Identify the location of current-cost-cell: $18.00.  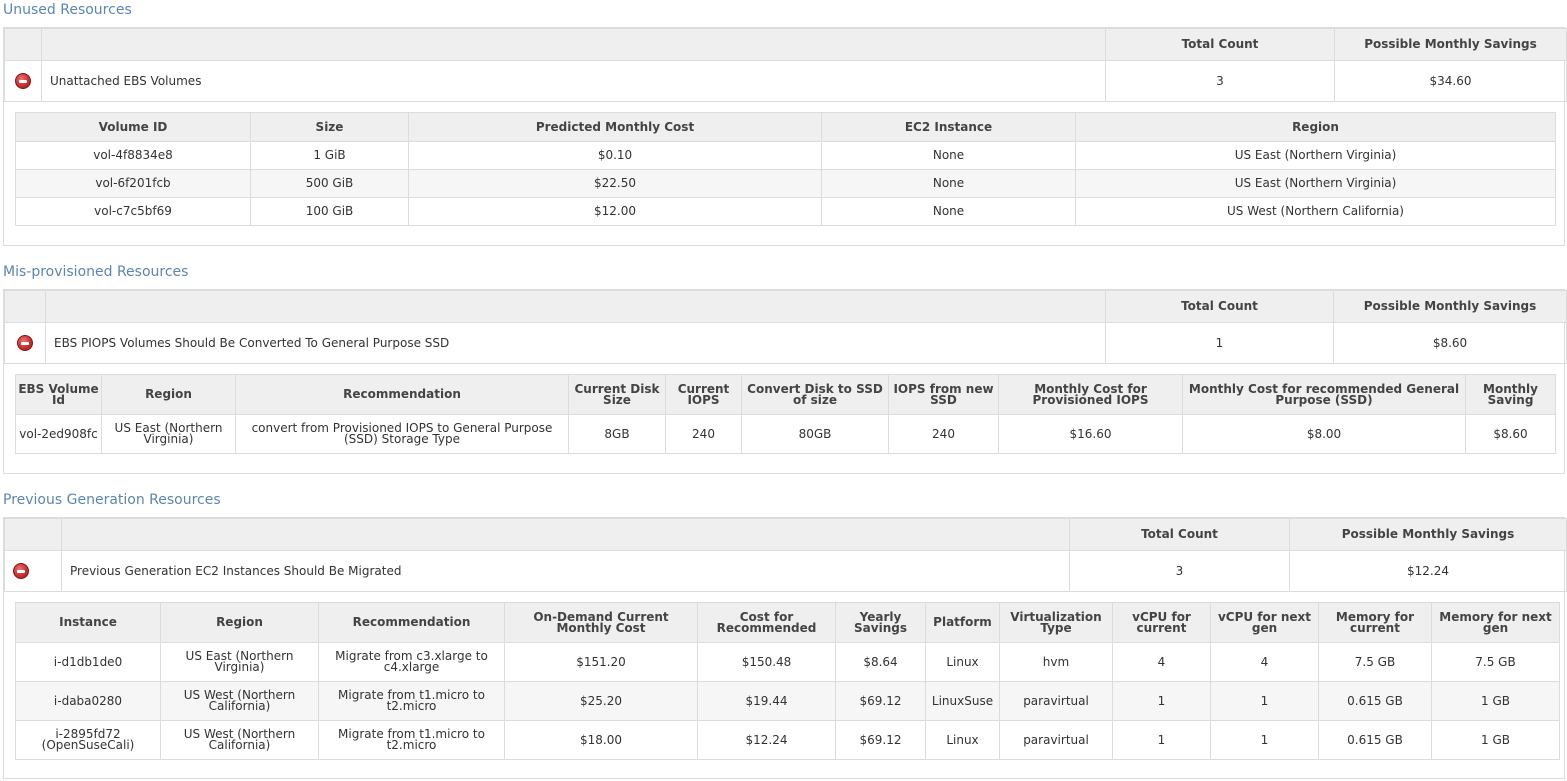
(601, 740).